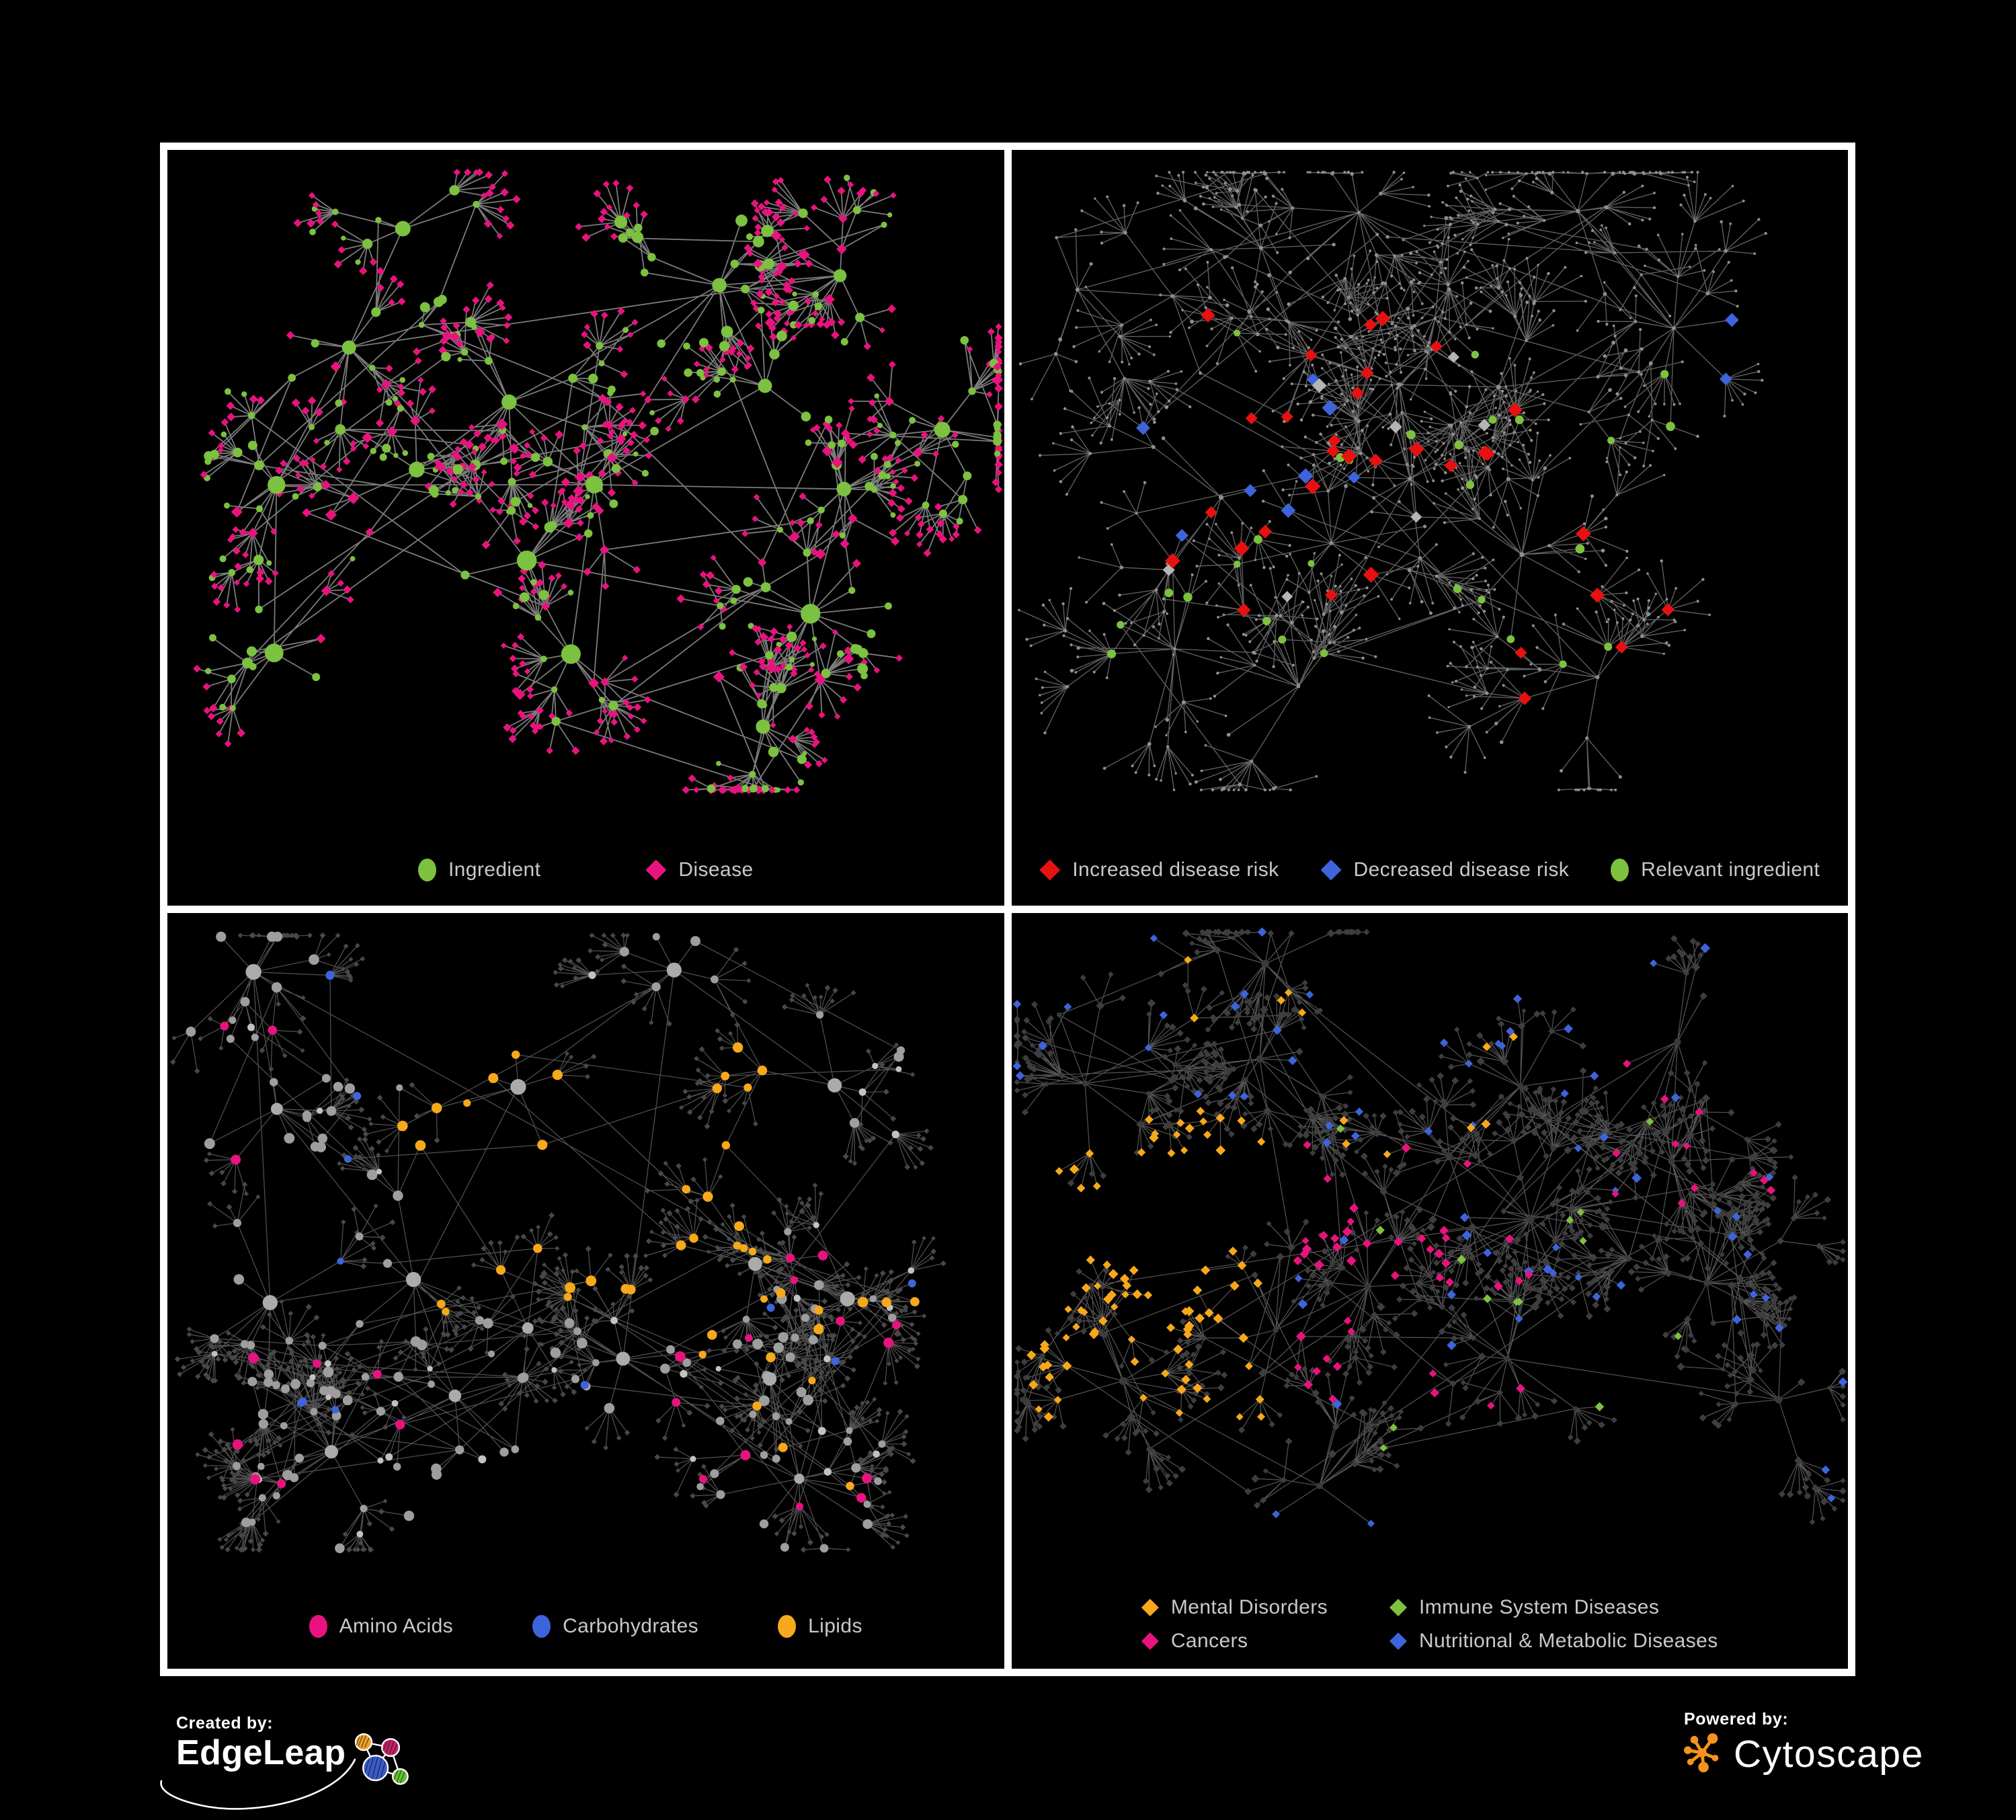 The image size is (2016, 1820). Describe the element at coordinates (1331, 870) in the screenshot. I see `decreased-risk-marker-icon` at that location.